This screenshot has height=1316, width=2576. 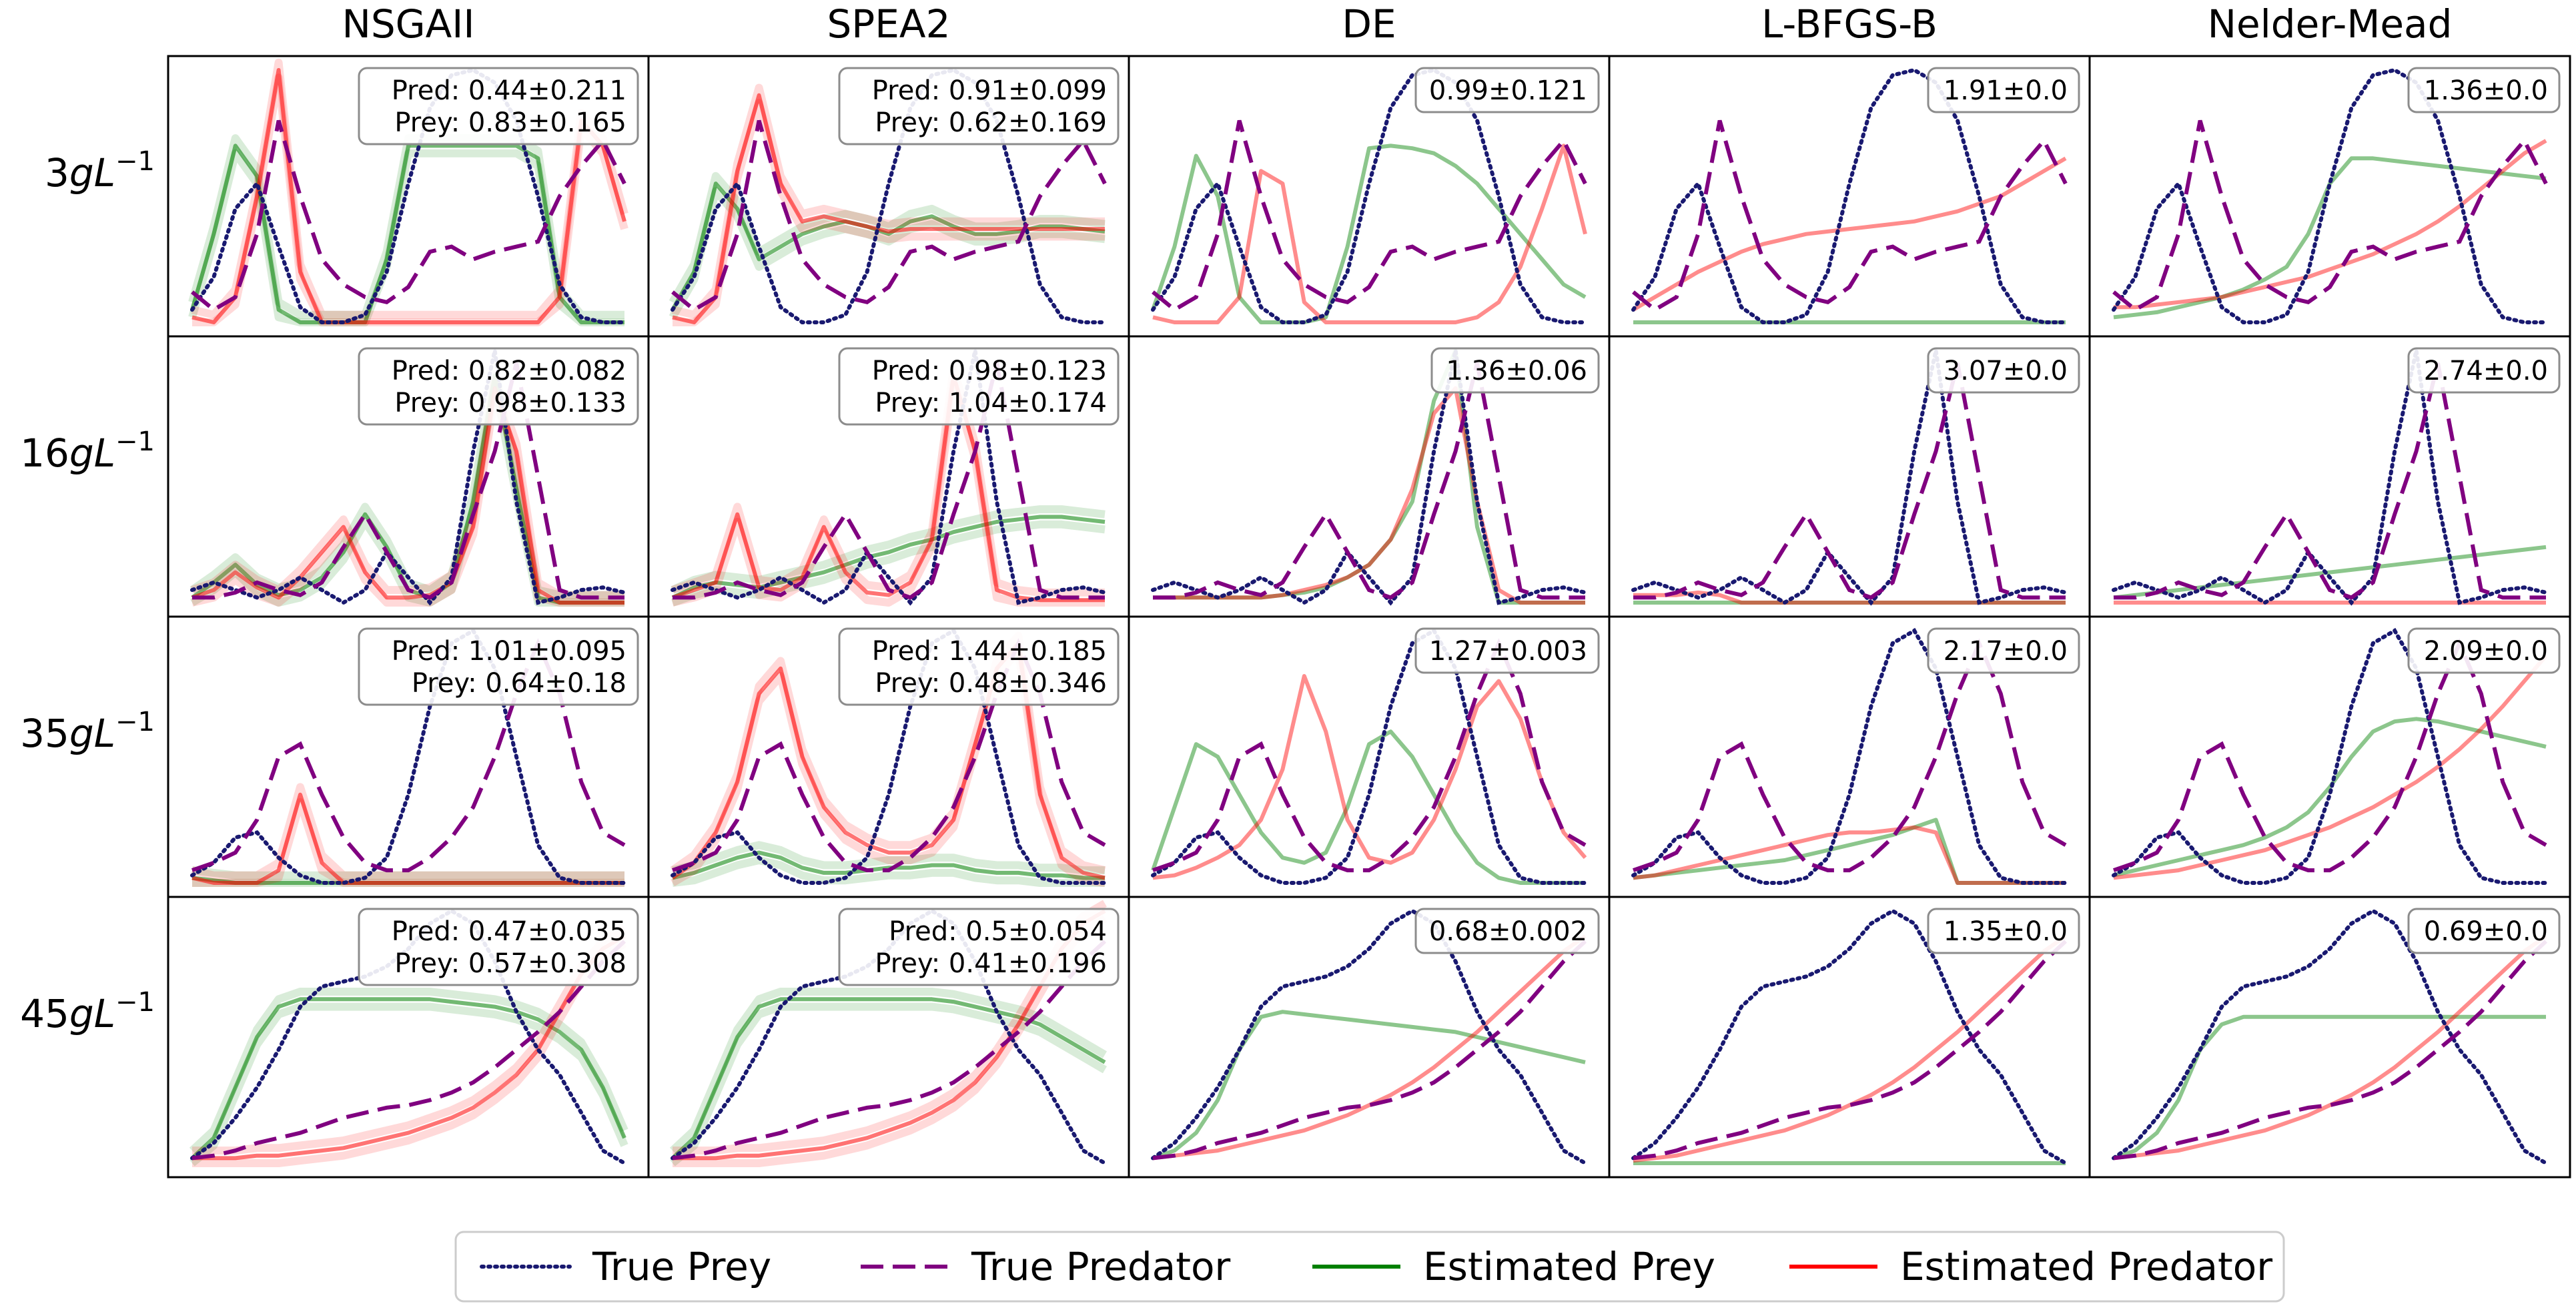 What do you see at coordinates (44, 733) in the screenshot?
I see `row-label-value: 35` at bounding box center [44, 733].